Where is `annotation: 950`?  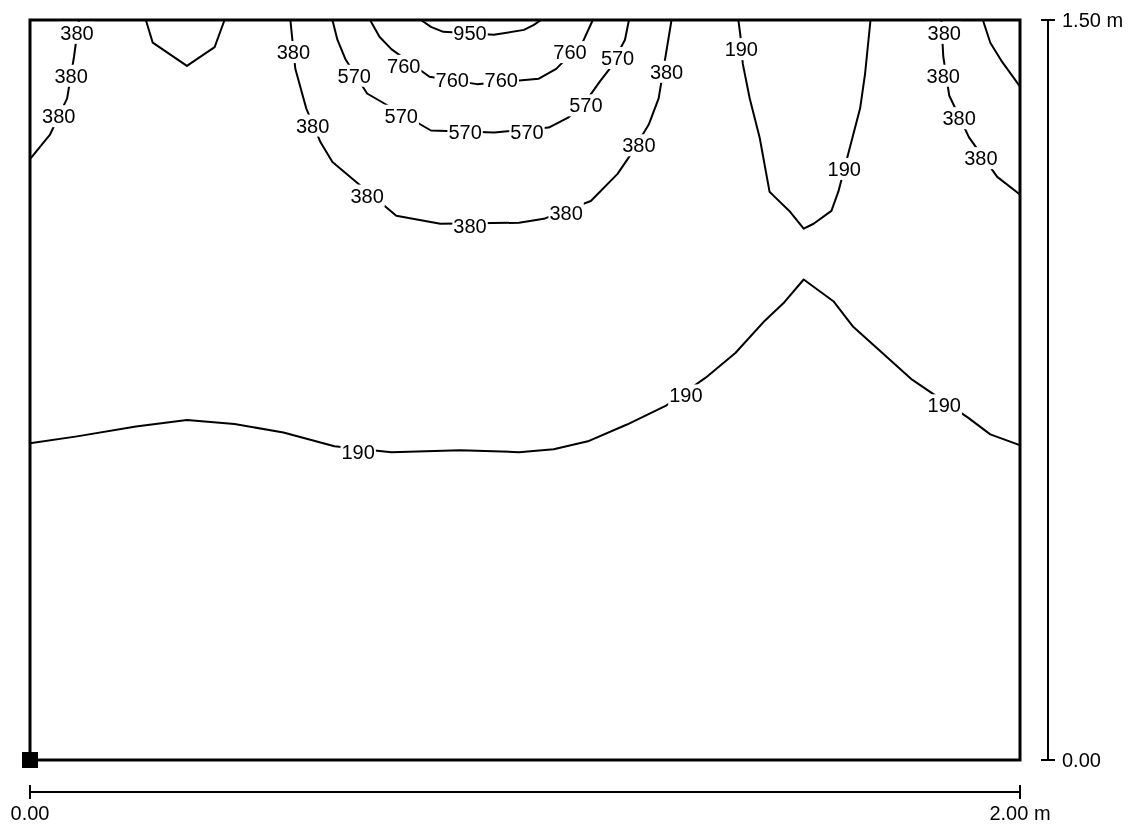 annotation: 950 is located at coordinates (470, 32).